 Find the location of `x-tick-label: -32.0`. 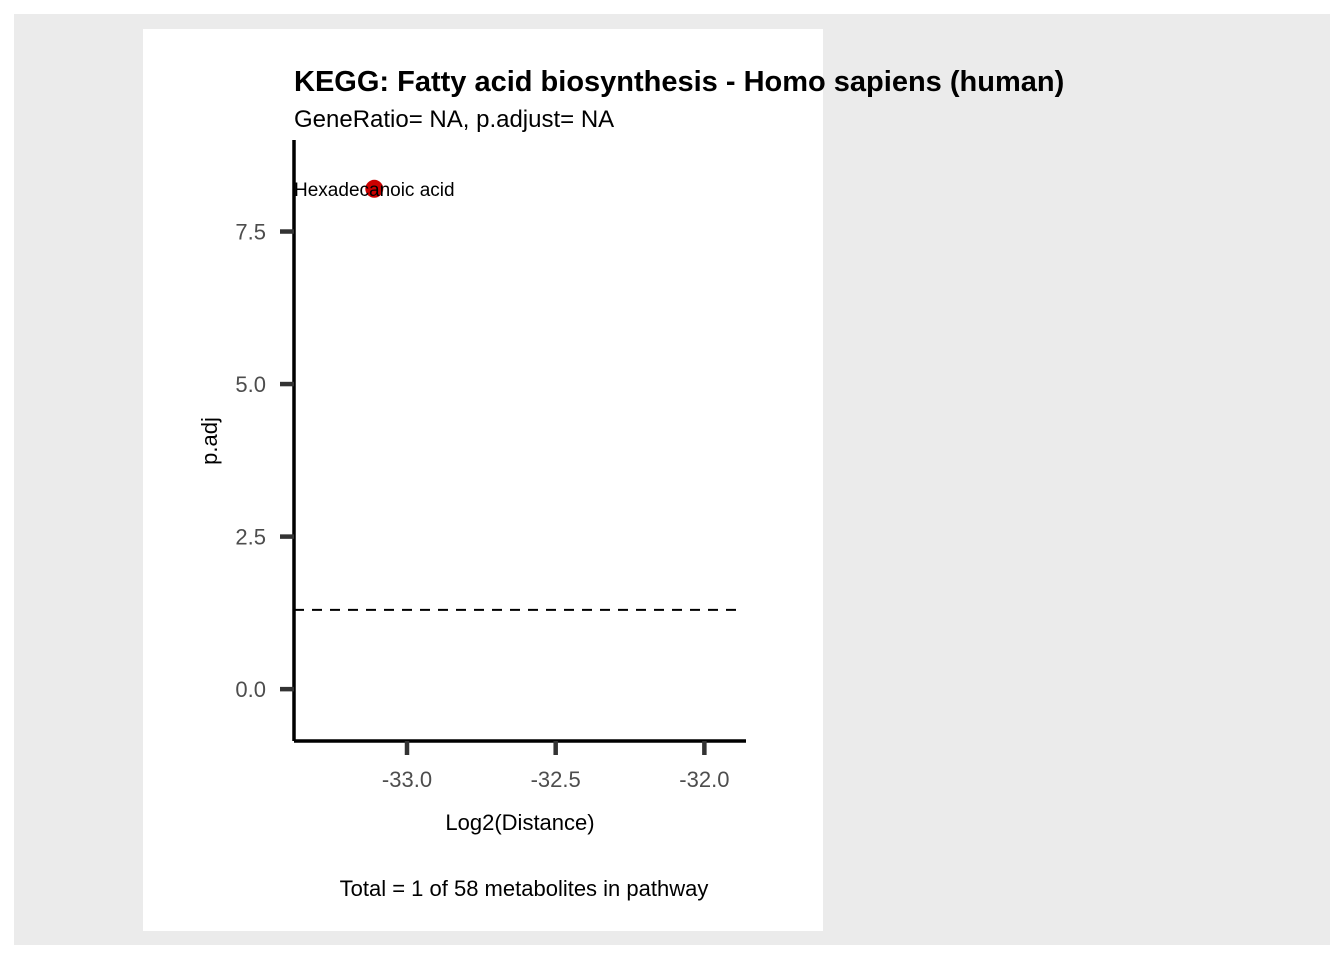

x-tick-label: -32.0 is located at coordinates (704, 779).